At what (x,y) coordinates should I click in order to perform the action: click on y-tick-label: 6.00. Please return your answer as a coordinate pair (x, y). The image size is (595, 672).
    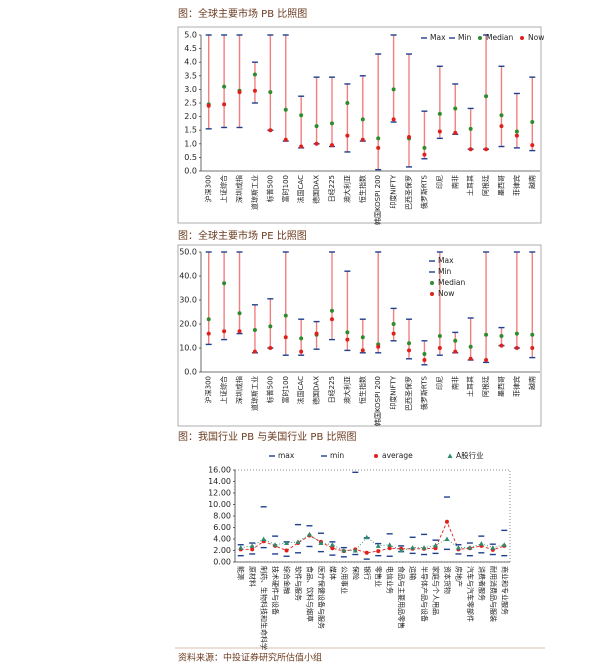
    Looking at the image, I should click on (222, 527).